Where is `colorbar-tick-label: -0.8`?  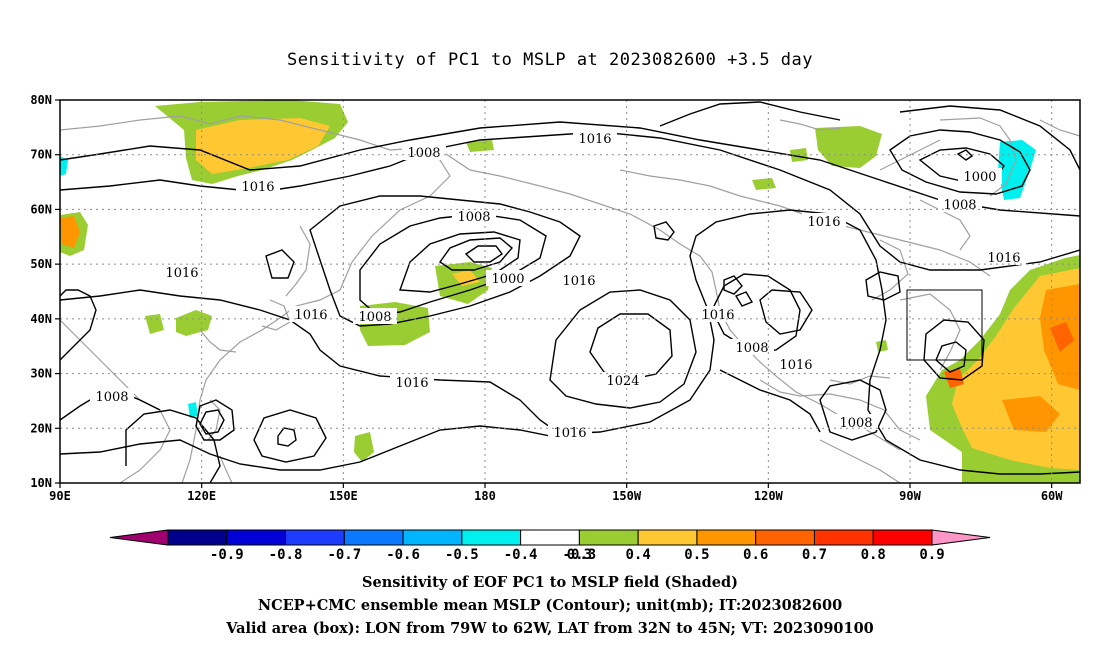 colorbar-tick-label: -0.8 is located at coordinates (286, 555).